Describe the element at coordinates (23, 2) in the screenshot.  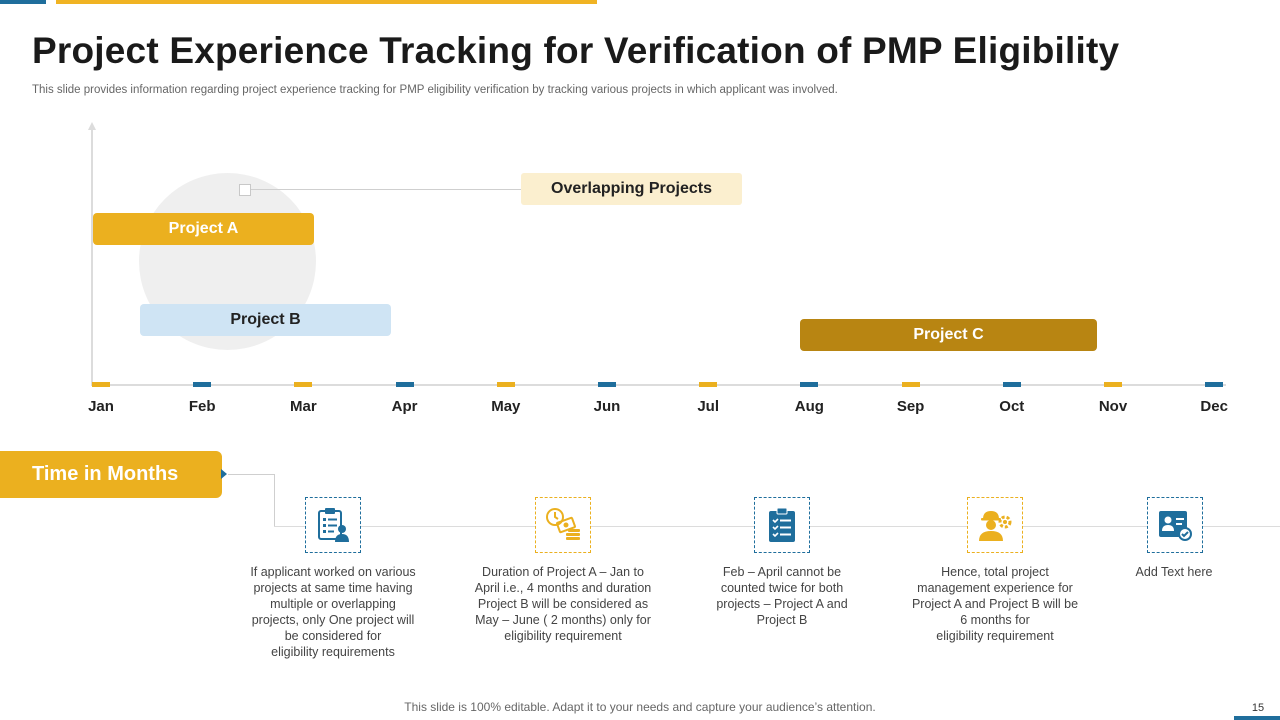
I see `top-accent-bar-blue` at that location.